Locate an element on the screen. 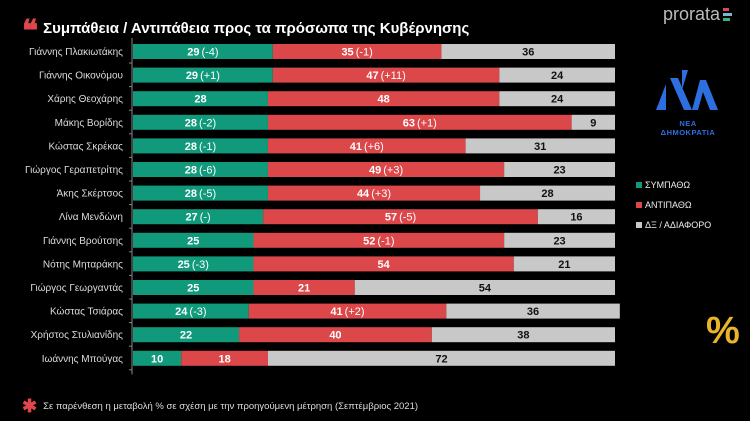  data-label: 28 (-6) is located at coordinates (200, 171).